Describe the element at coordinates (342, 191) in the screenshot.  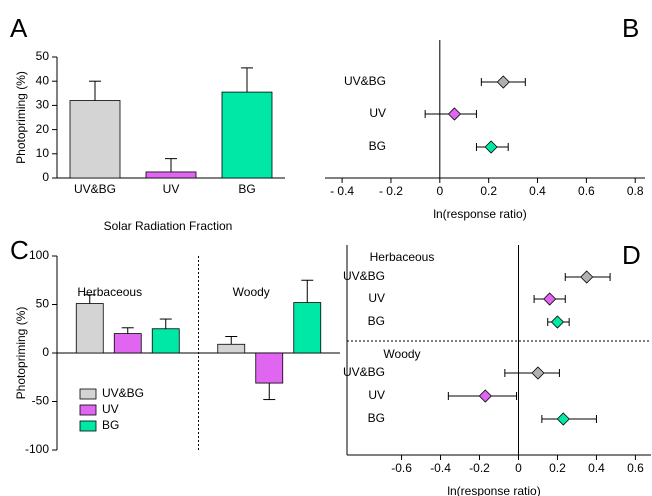
I see `x-tick-label: - 0.4` at that location.